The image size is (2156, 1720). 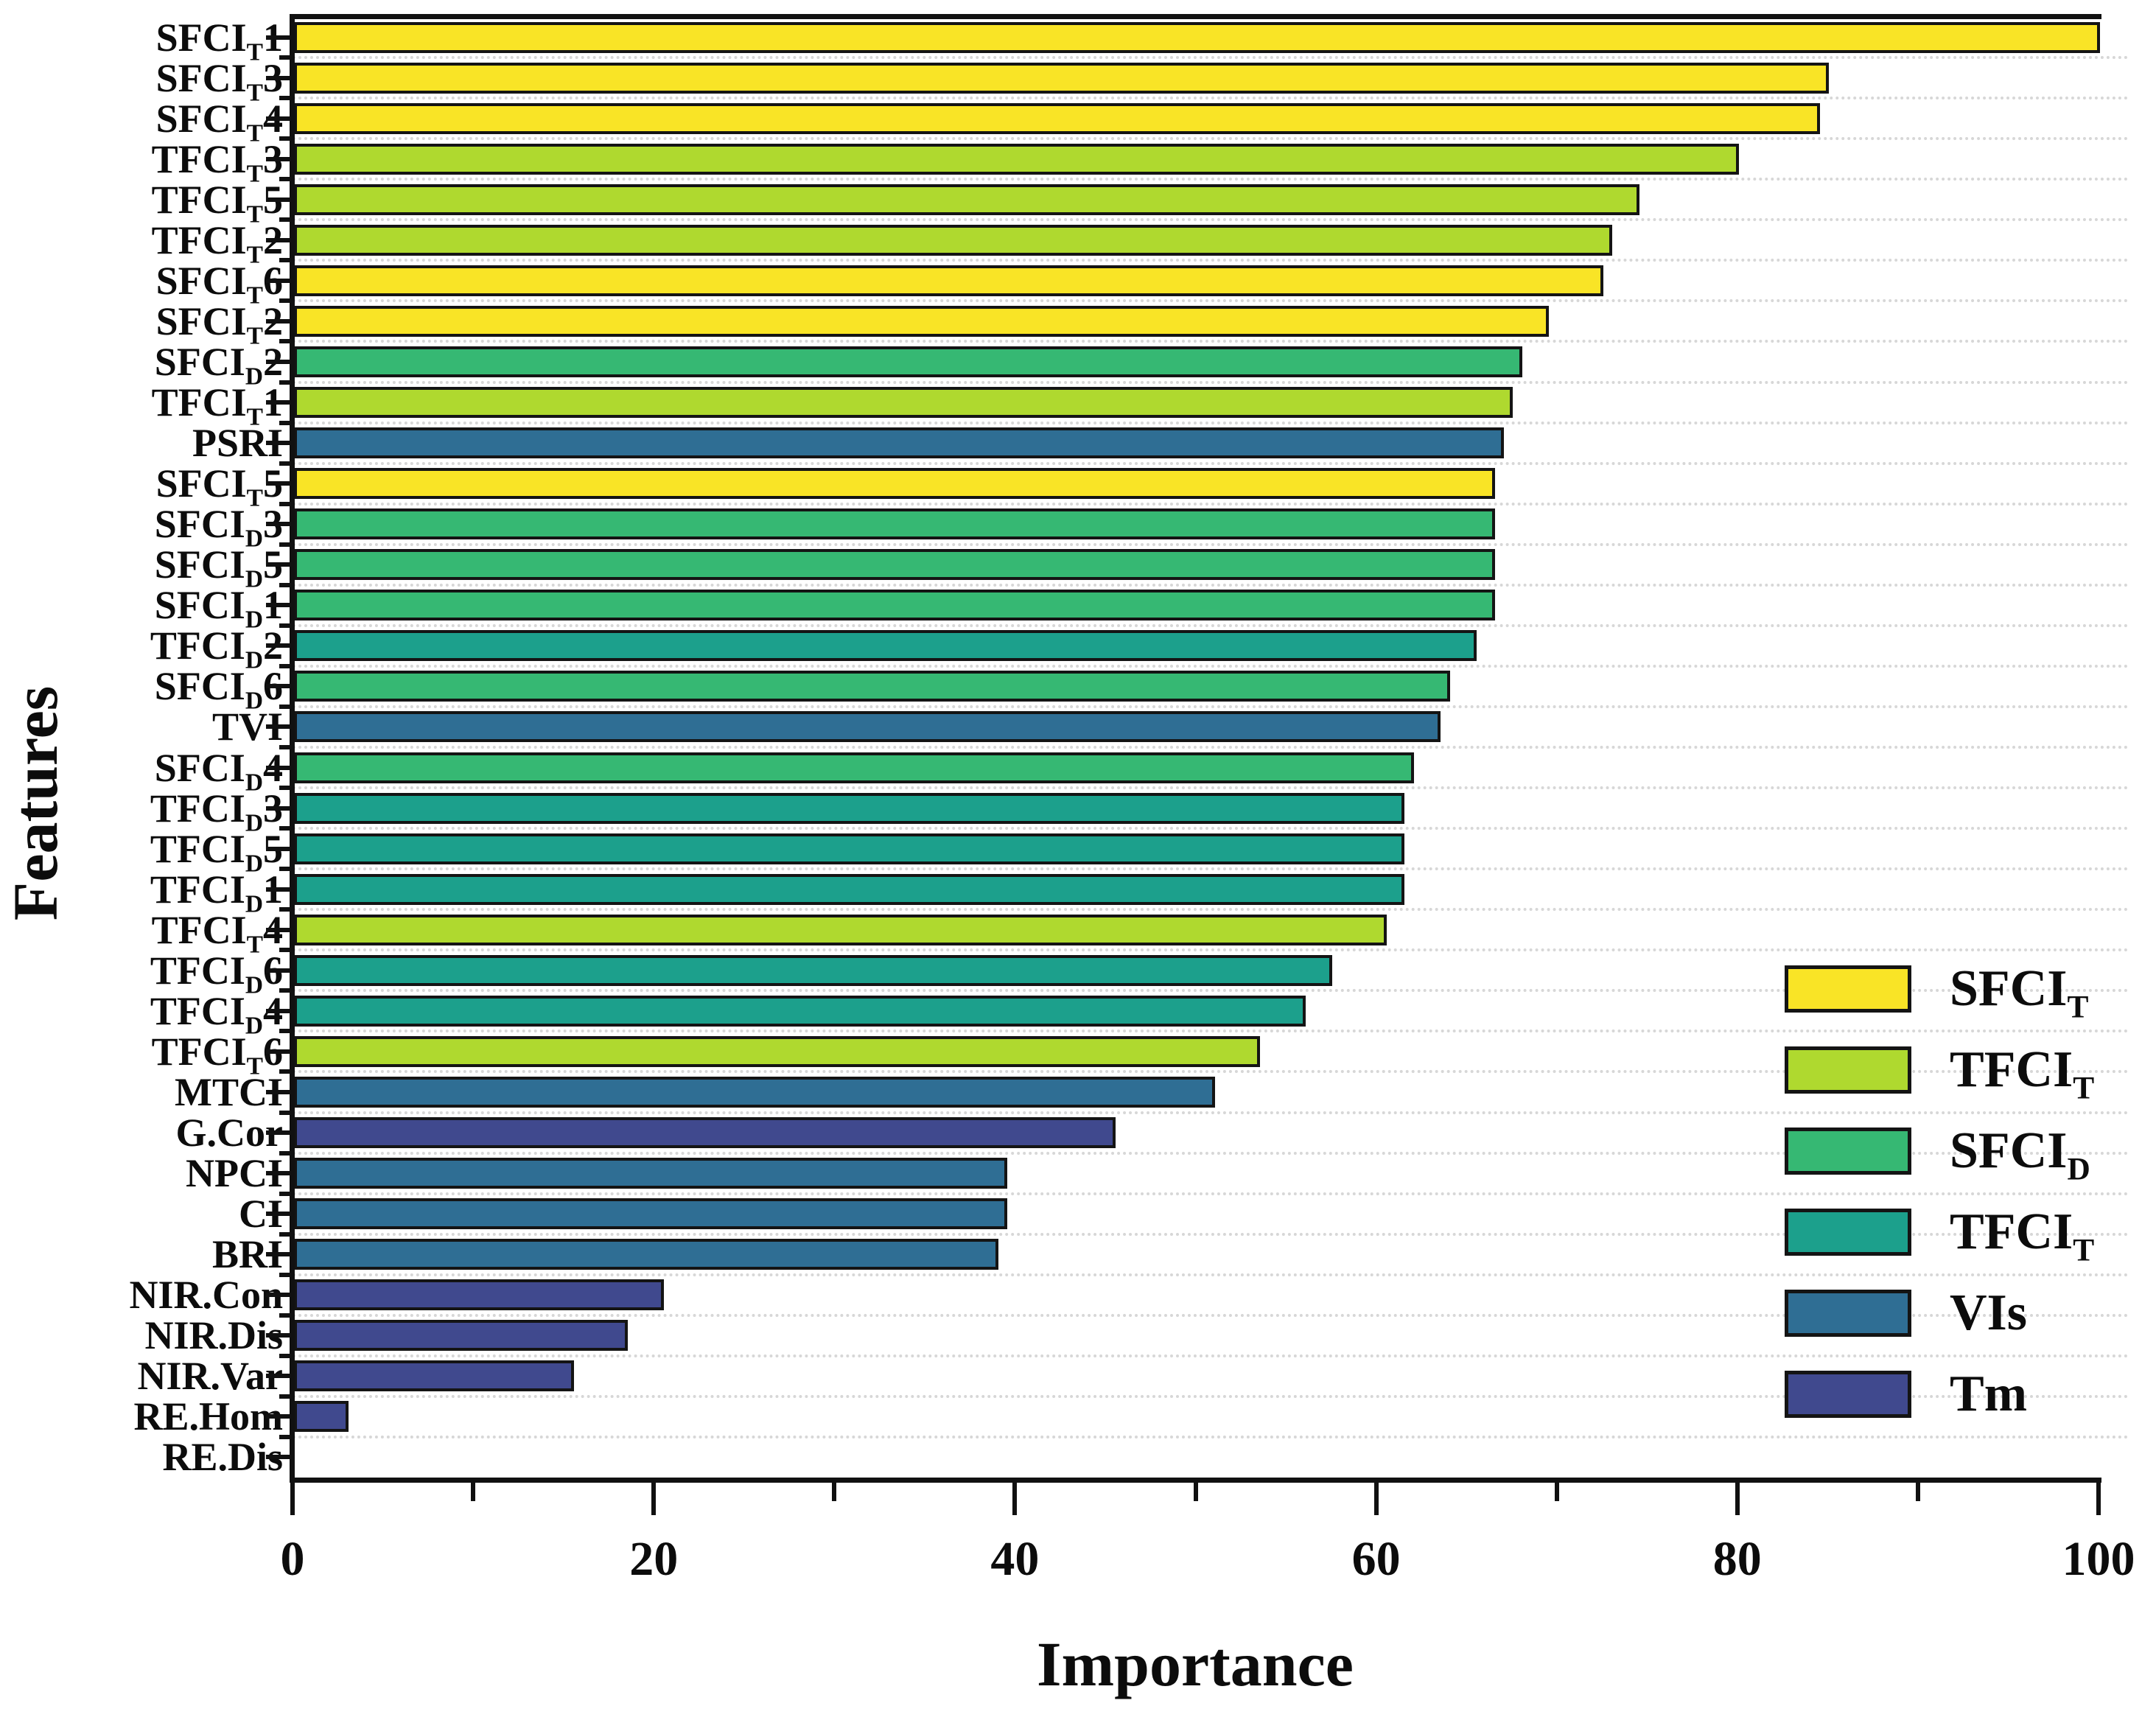 What do you see at coordinates (651, 1173) in the screenshot?
I see `bar-NPCI` at bounding box center [651, 1173].